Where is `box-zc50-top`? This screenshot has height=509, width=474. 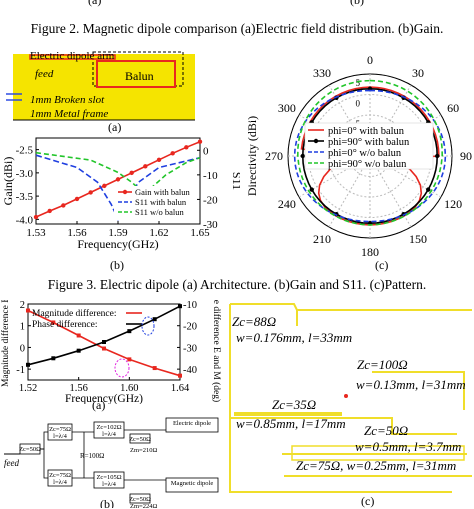 box-zc50-top is located at coordinates (140, 438).